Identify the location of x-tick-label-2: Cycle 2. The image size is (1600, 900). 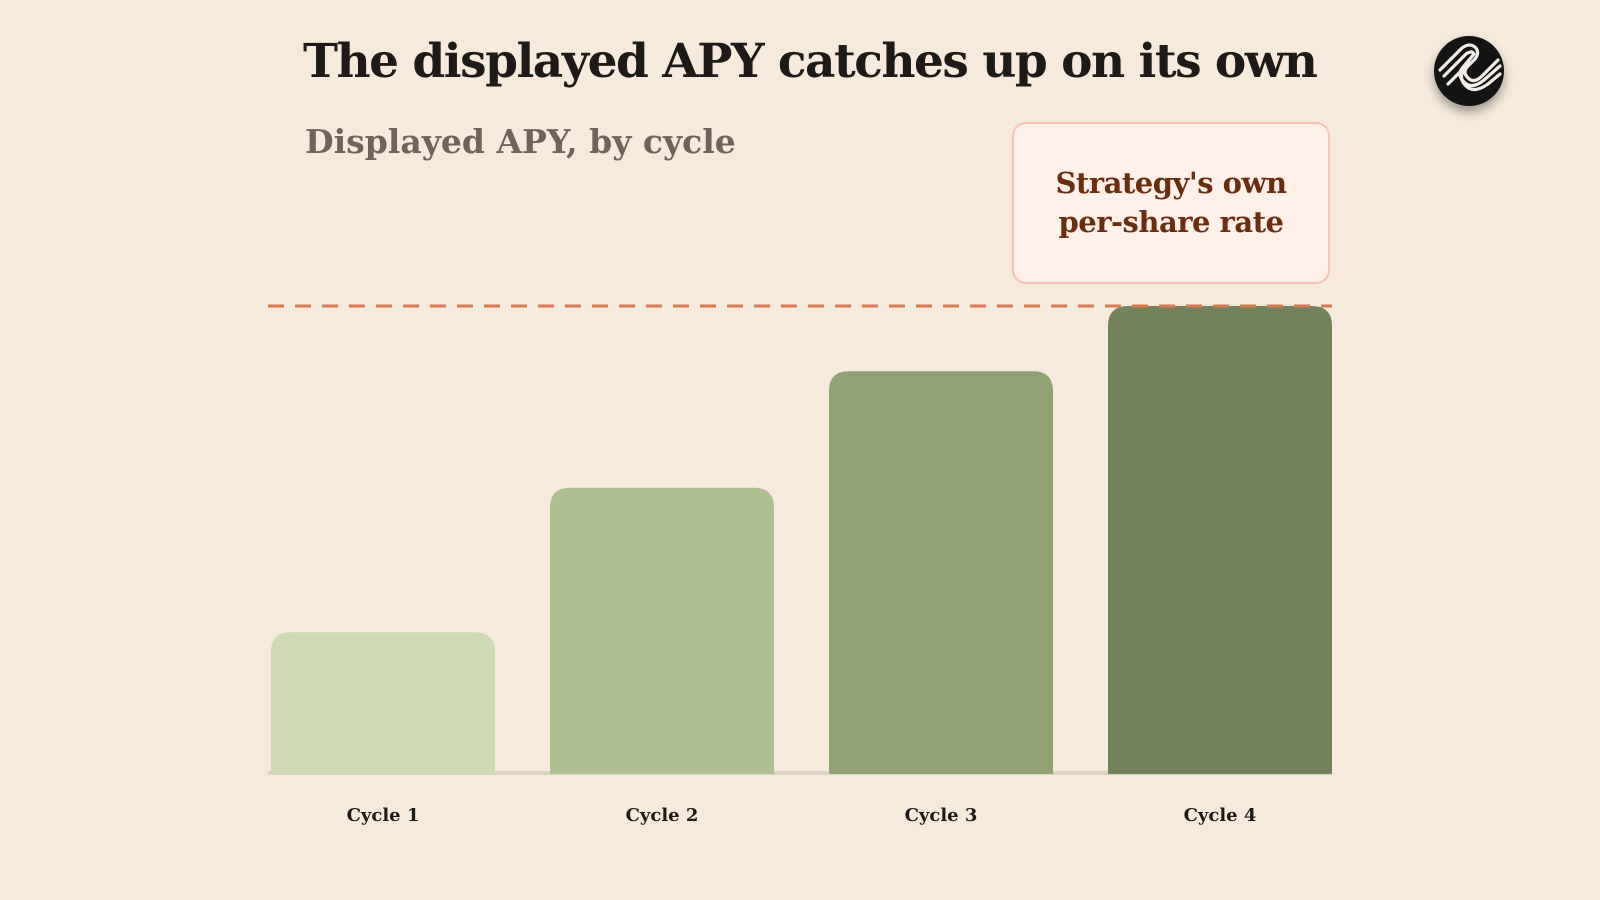
(662, 815).